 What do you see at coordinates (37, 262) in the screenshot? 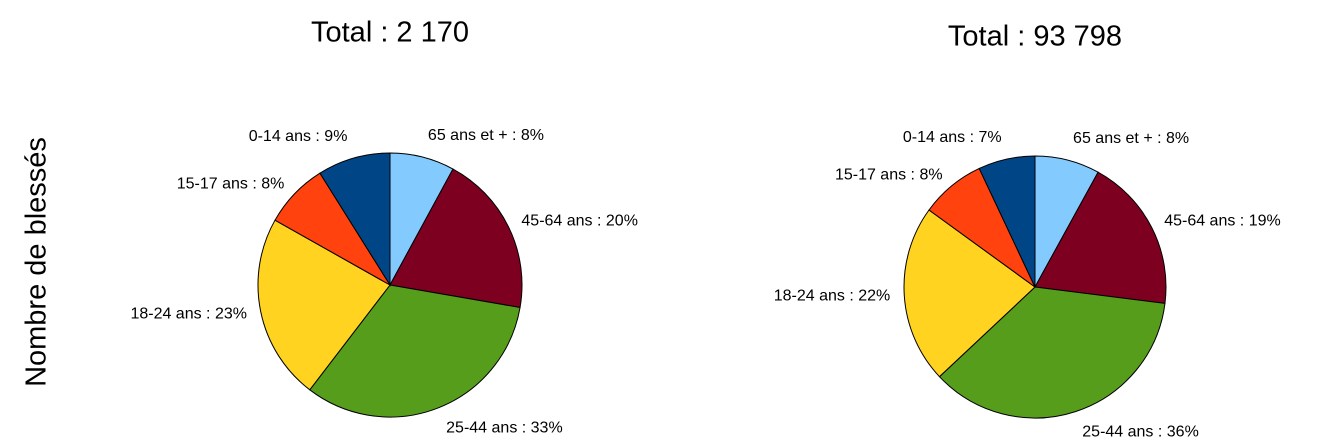
I see `y-axis-label: Nombre de blessés` at bounding box center [37, 262].